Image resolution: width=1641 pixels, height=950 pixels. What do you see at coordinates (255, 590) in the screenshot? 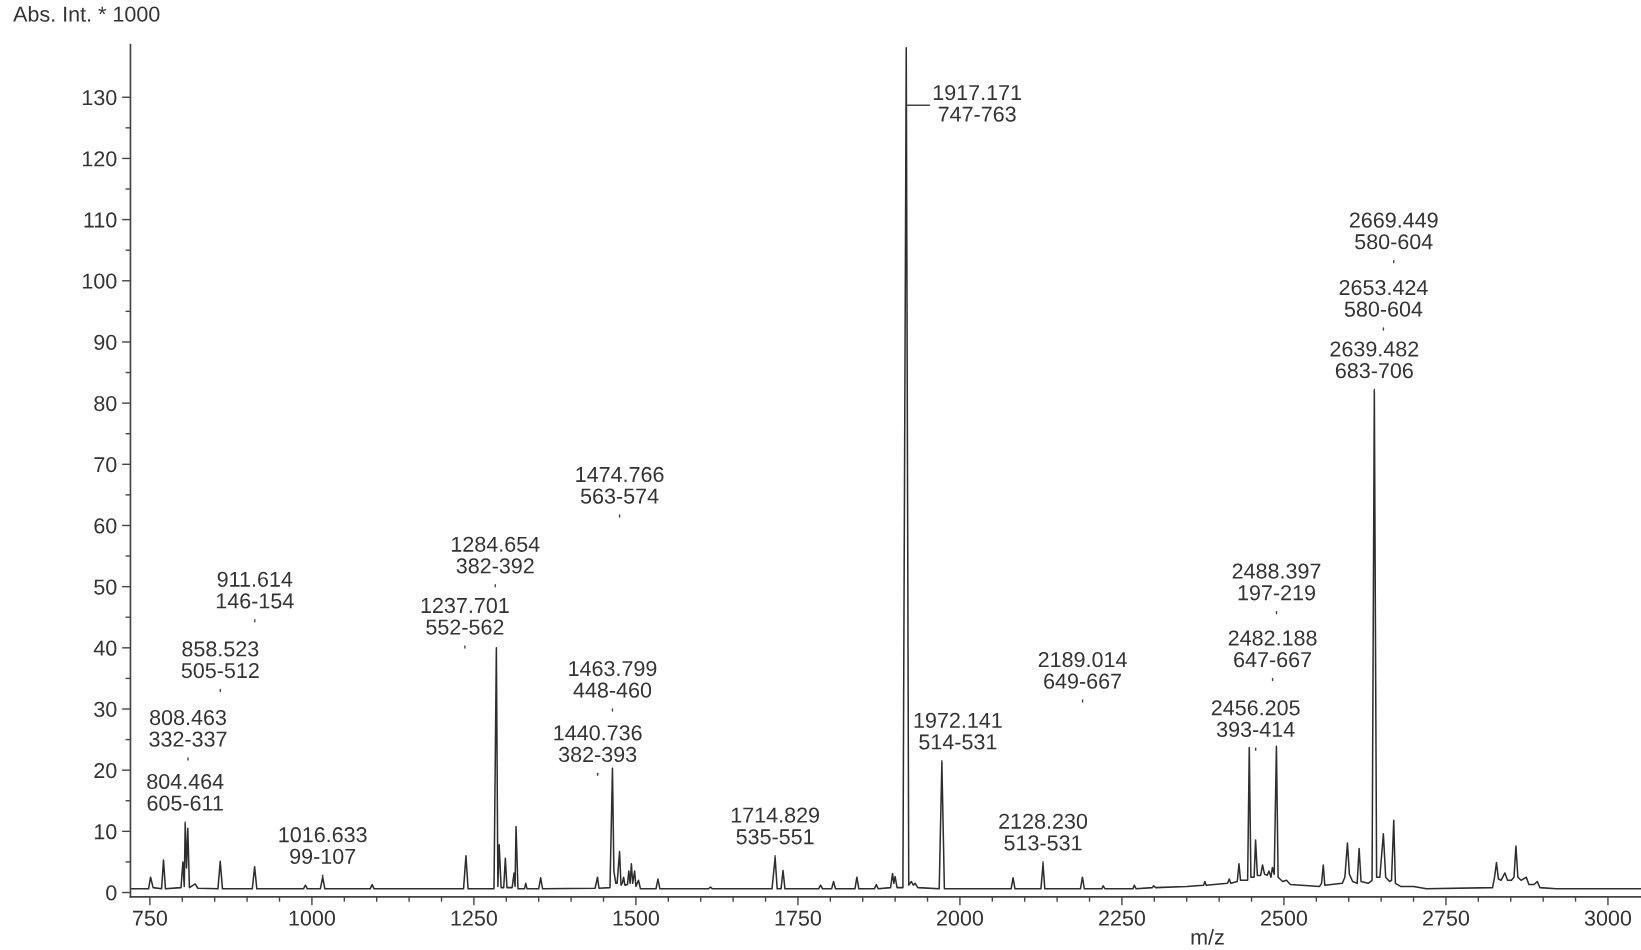
I see `annotation: 911.614 146-154` at bounding box center [255, 590].